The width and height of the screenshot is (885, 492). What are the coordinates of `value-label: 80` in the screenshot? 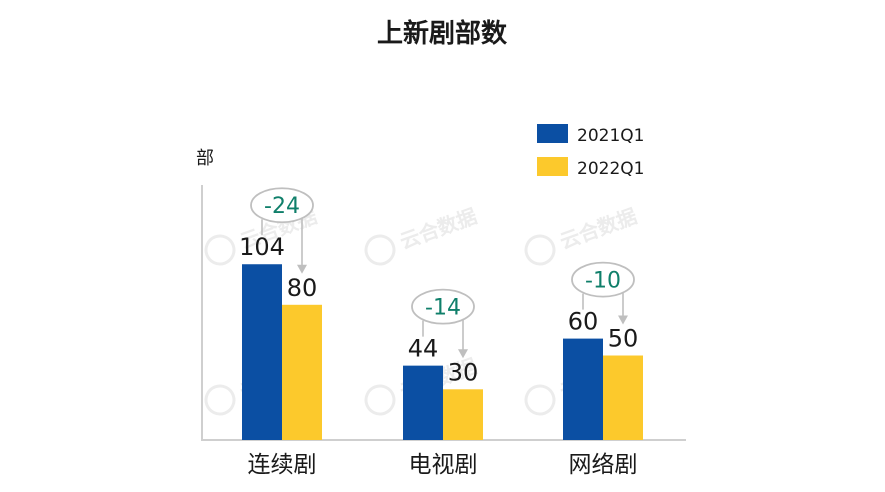 It's located at (302, 288).